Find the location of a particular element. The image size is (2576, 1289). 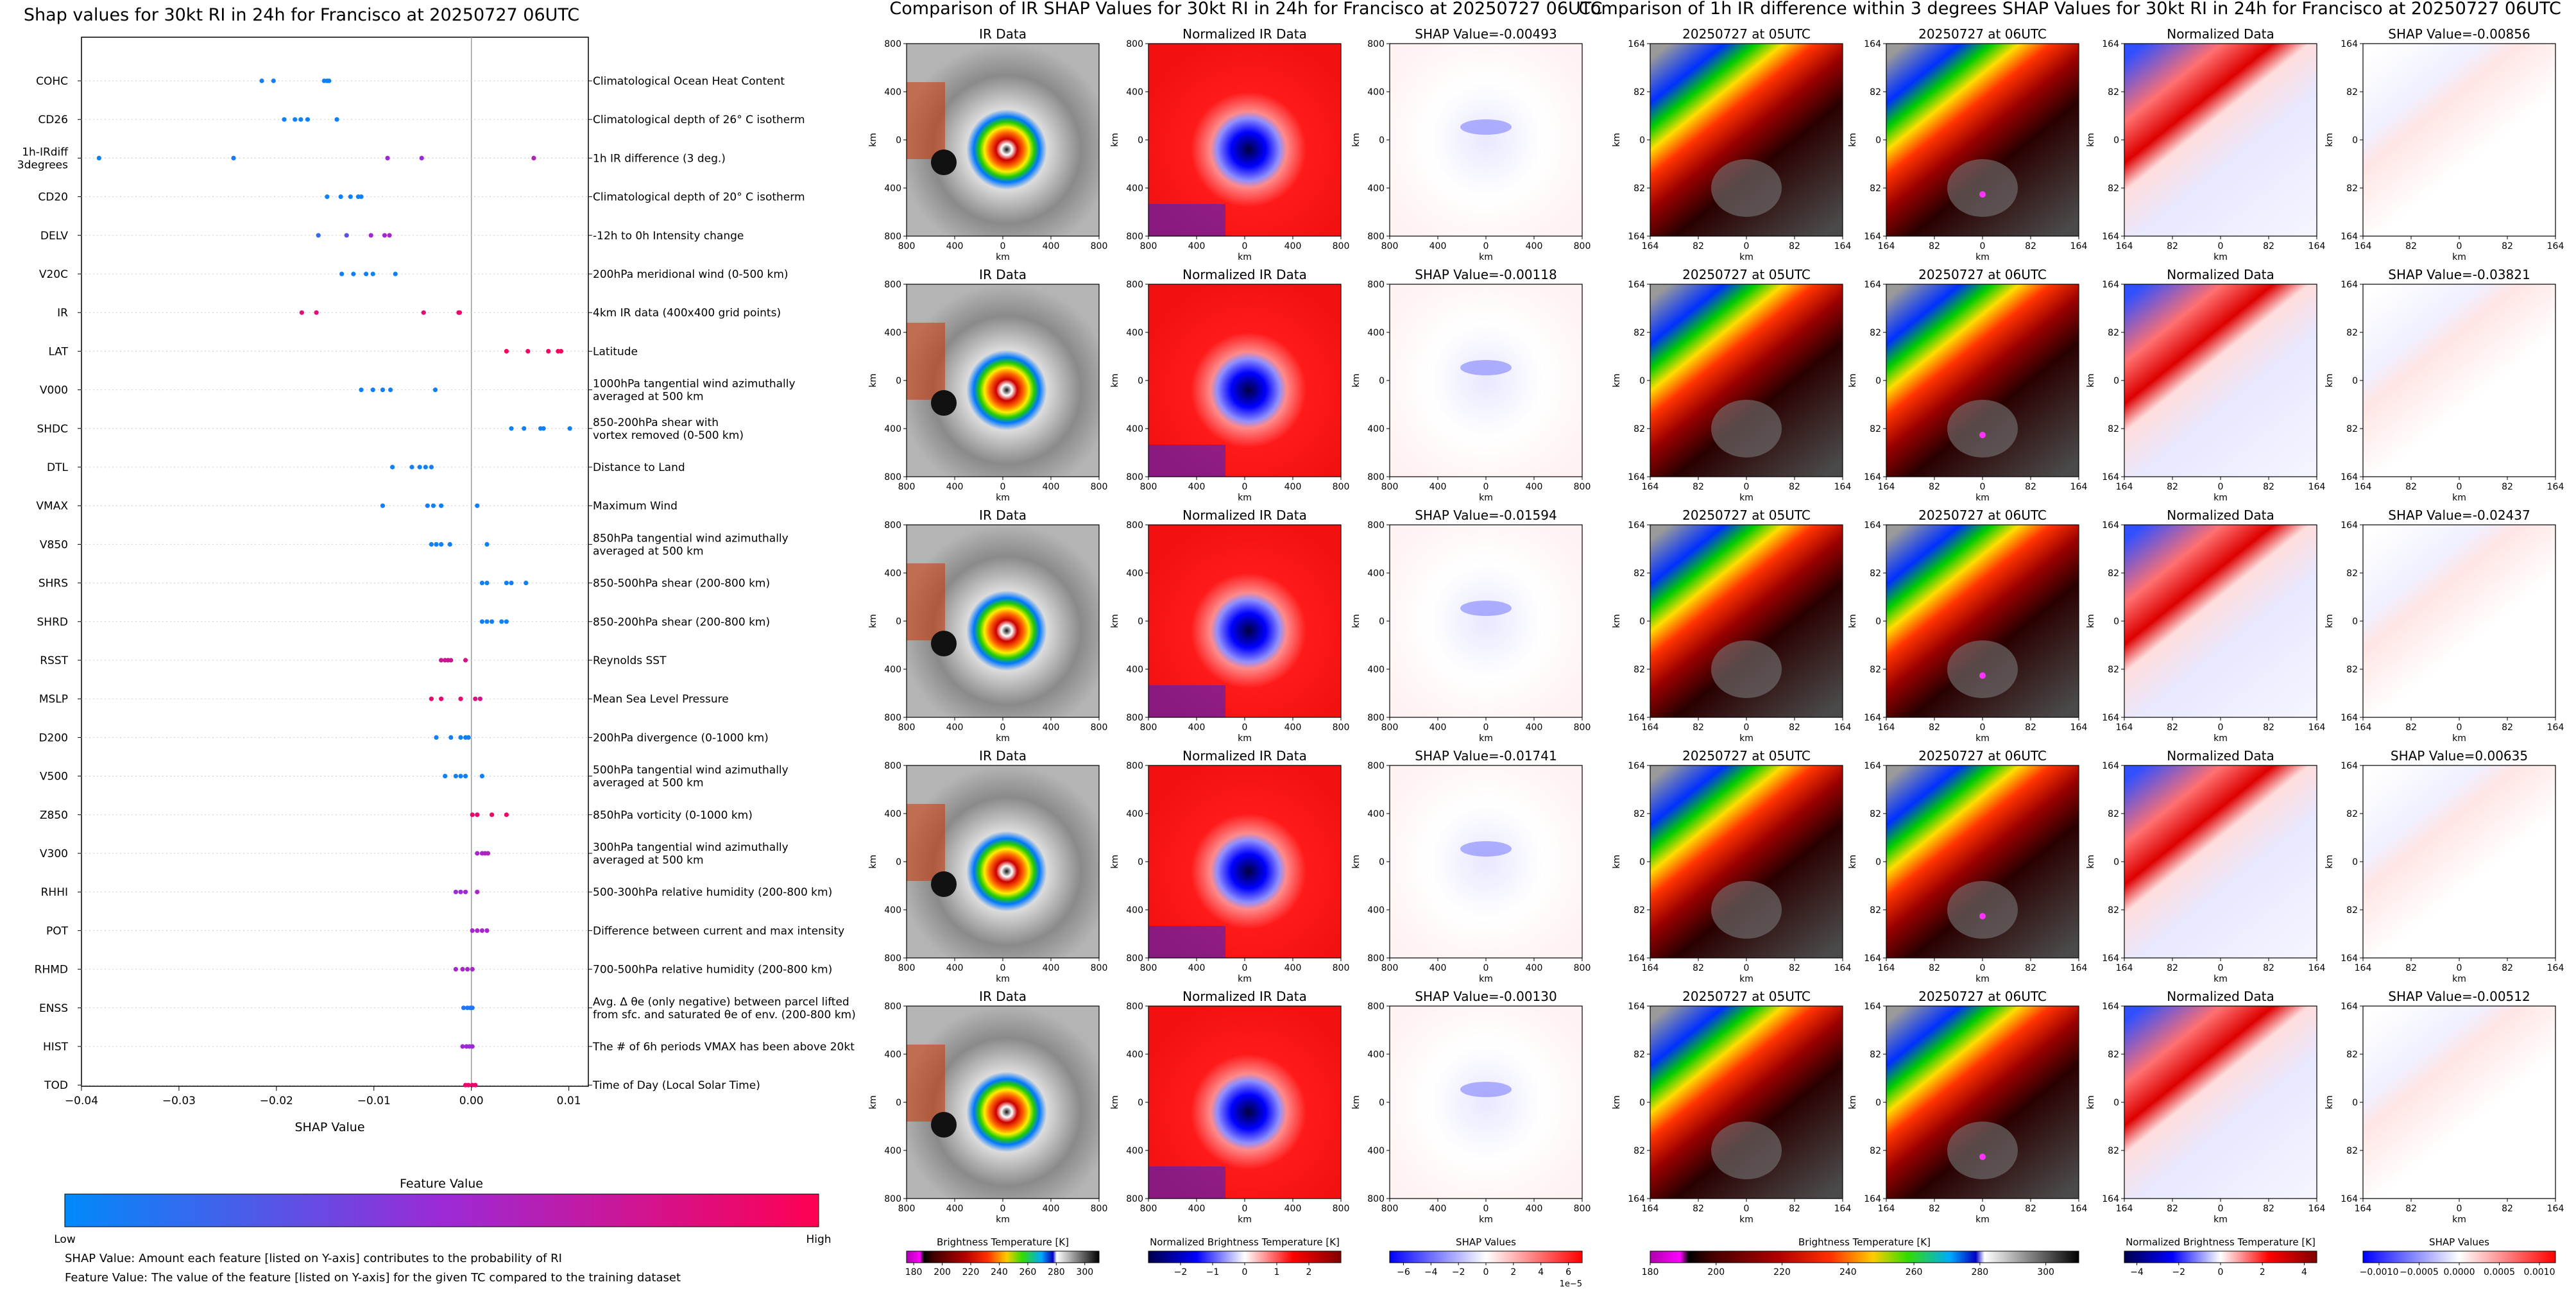

colorbar-ir is located at coordinates (1864, 1257).